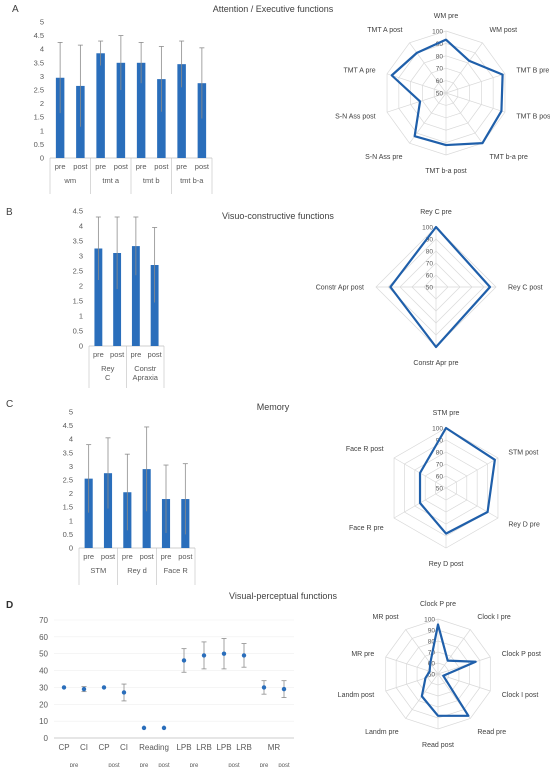 Image resolution: width=550 pixels, height=767 pixels. I want to click on radar-axis-label: Face R post, so click(365, 449).